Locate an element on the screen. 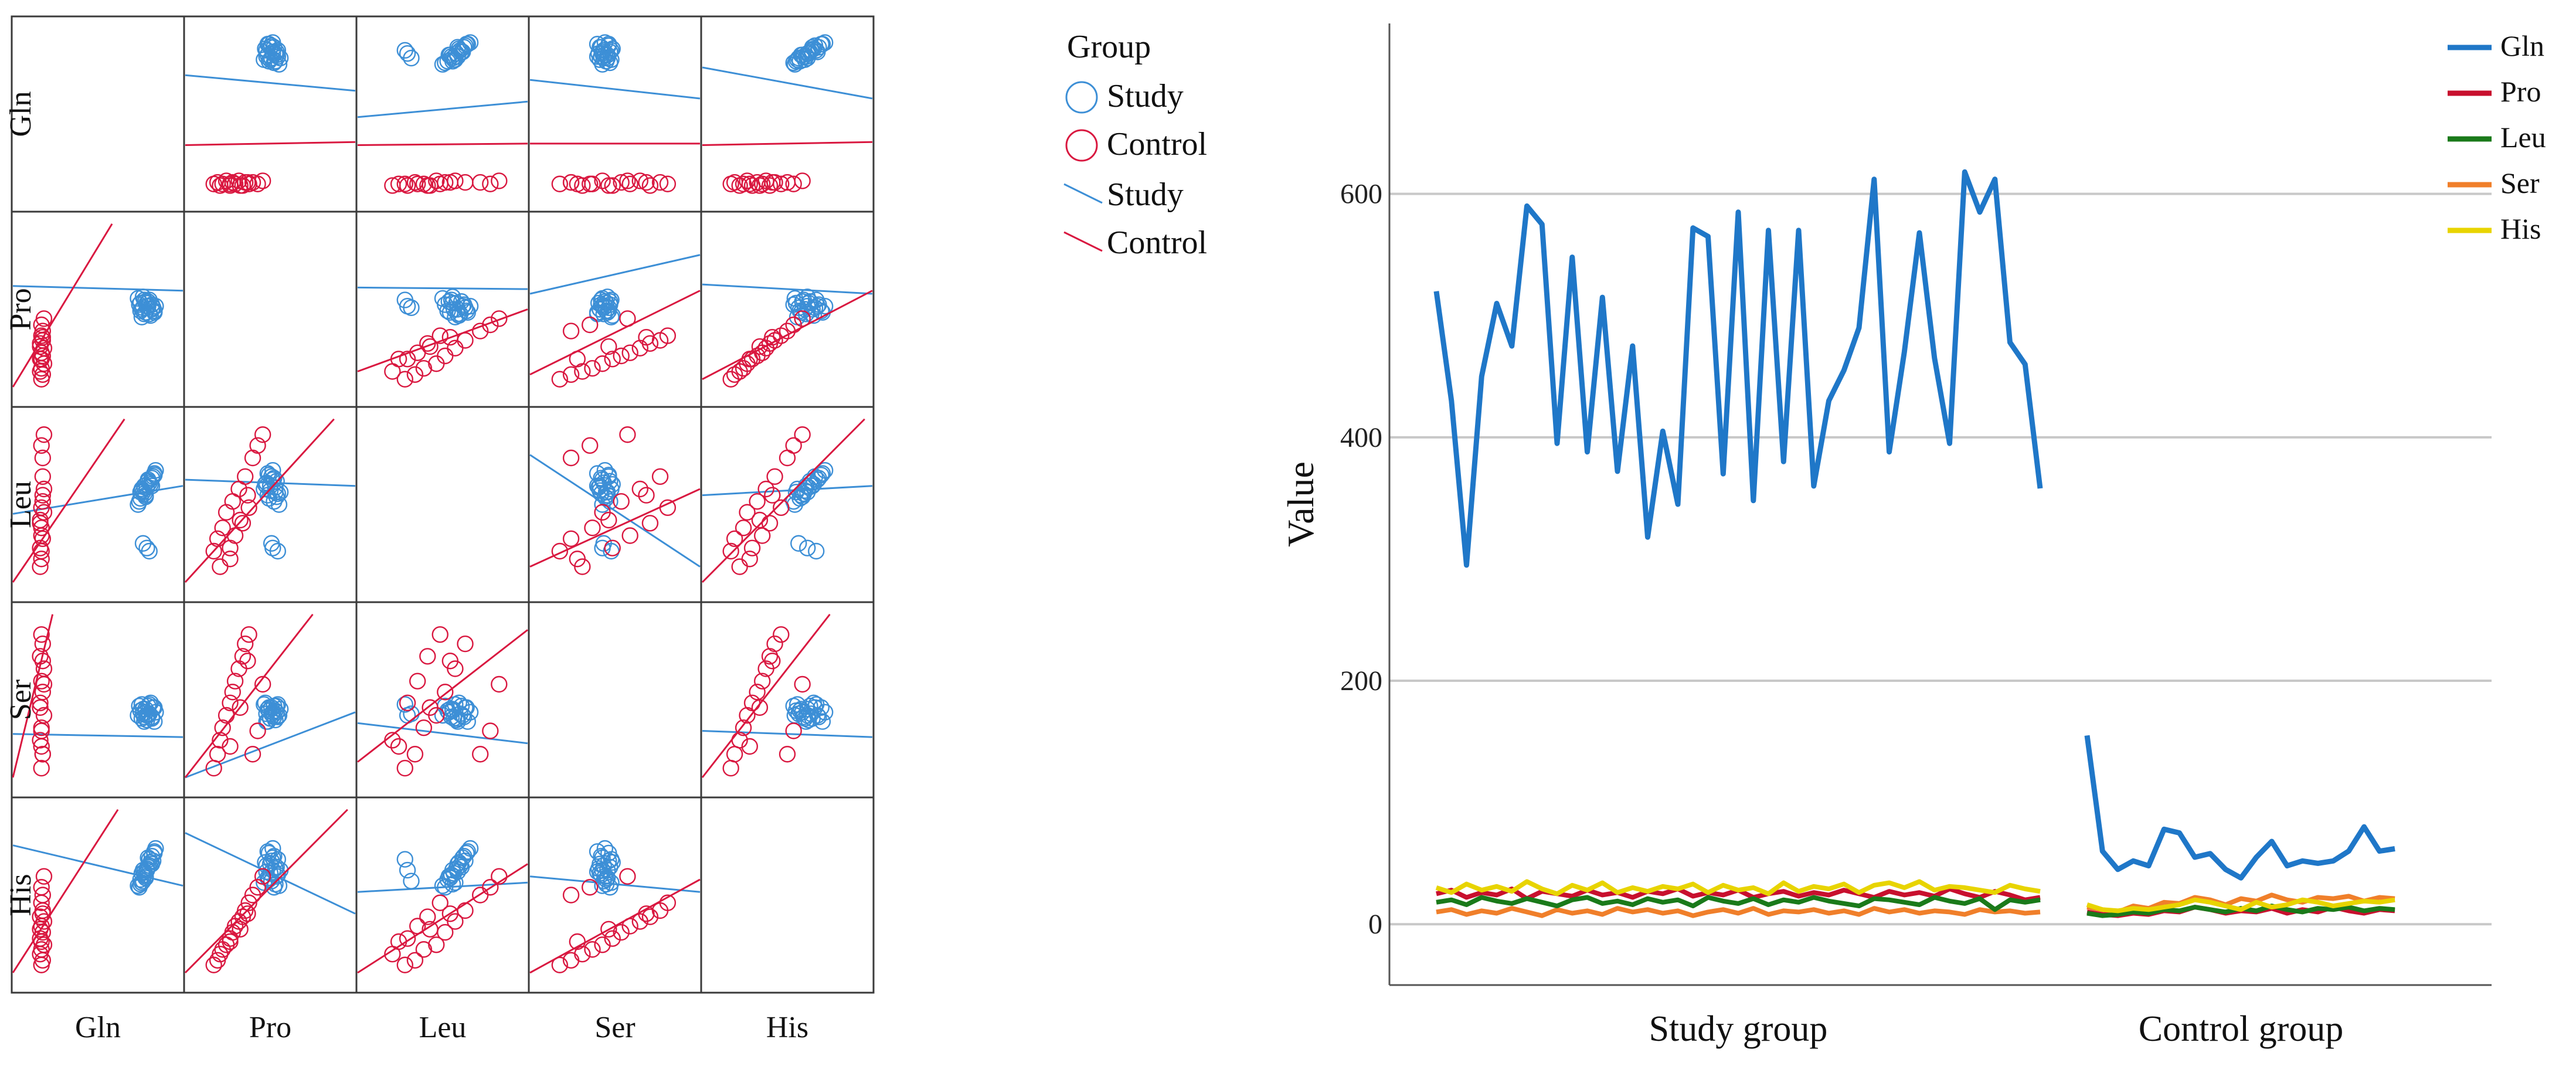 The image size is (2576, 1073). matrix-cell-gln-ser is located at coordinates (615, 114).